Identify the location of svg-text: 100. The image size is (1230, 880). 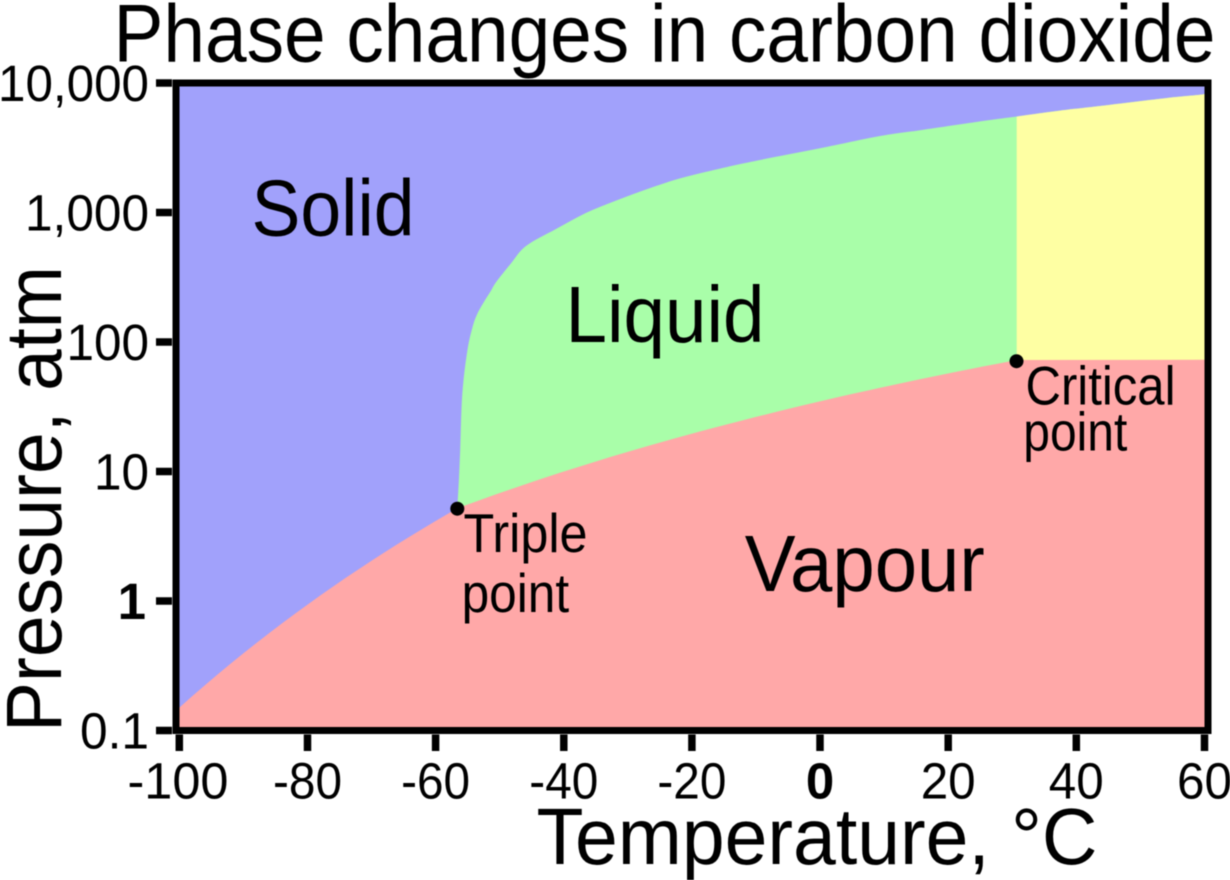
(108, 342).